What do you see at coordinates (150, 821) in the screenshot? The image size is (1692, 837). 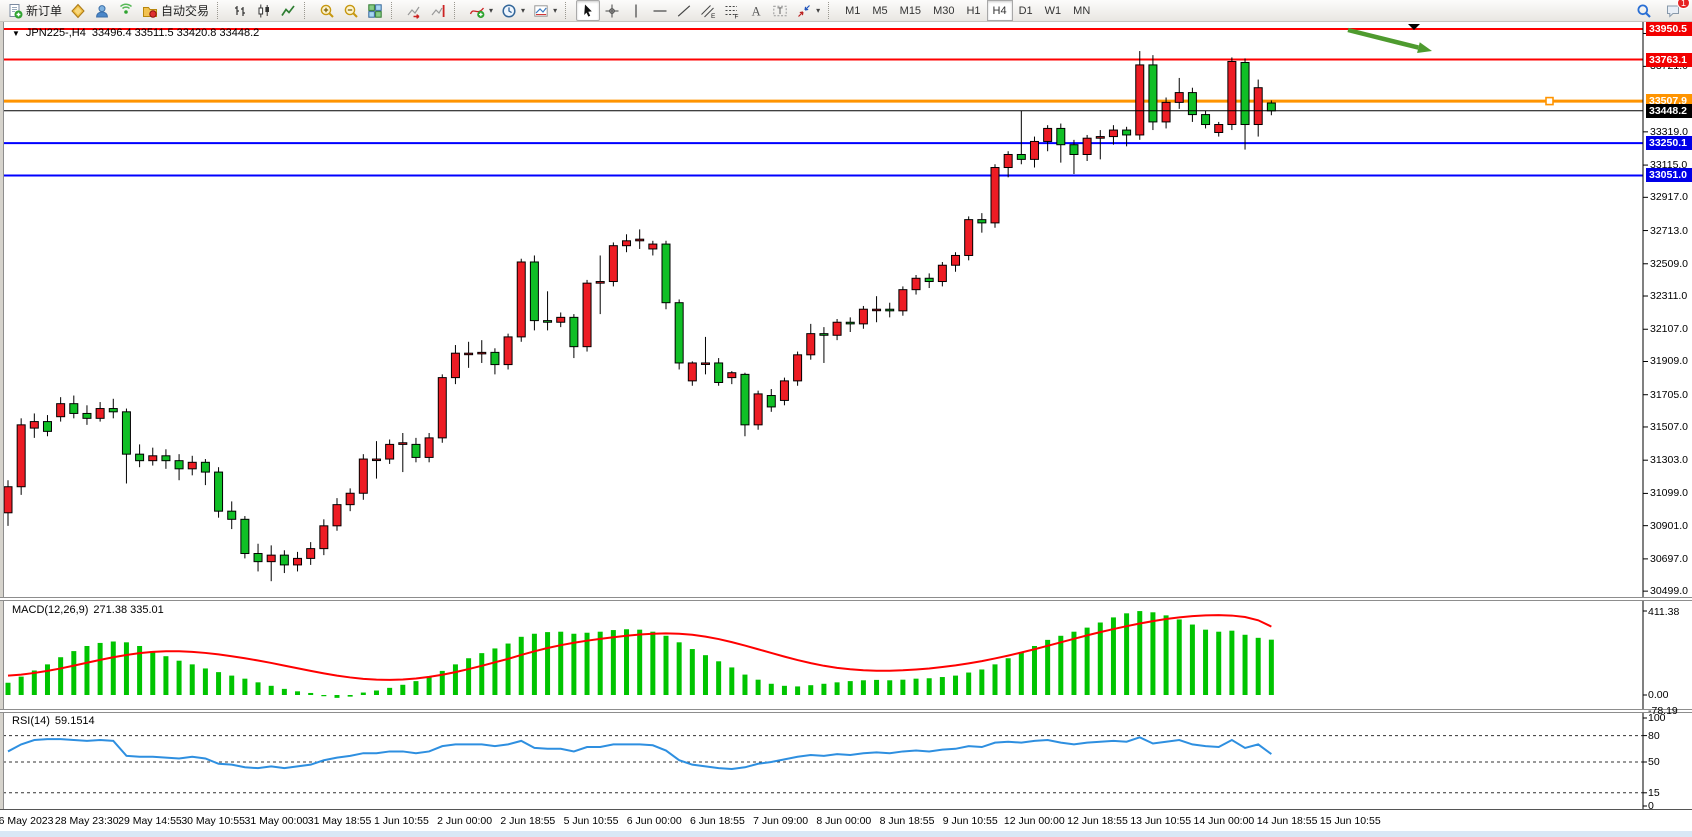 I see `time-axis-label: 29 May 14:55` at bounding box center [150, 821].